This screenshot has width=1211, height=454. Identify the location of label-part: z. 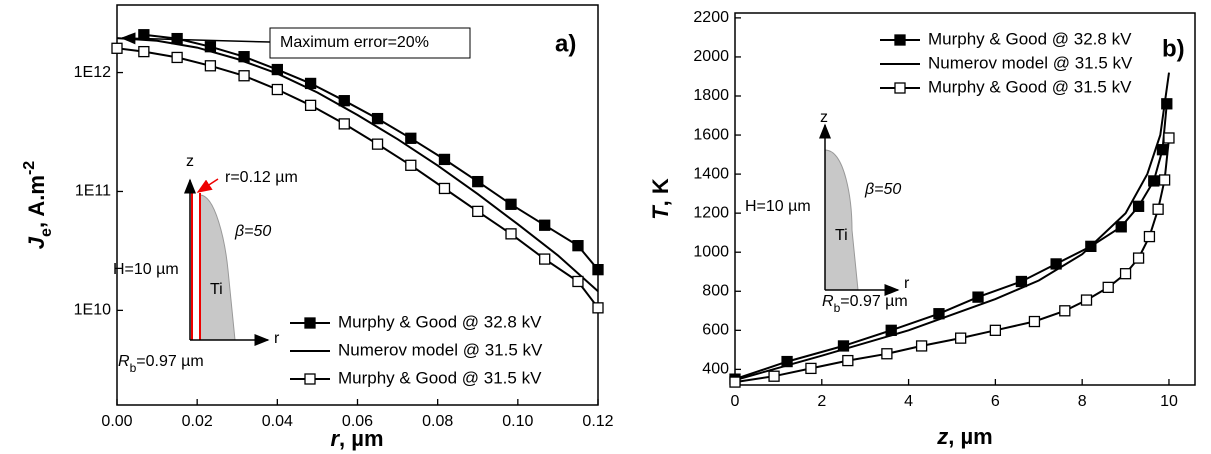
(942, 436).